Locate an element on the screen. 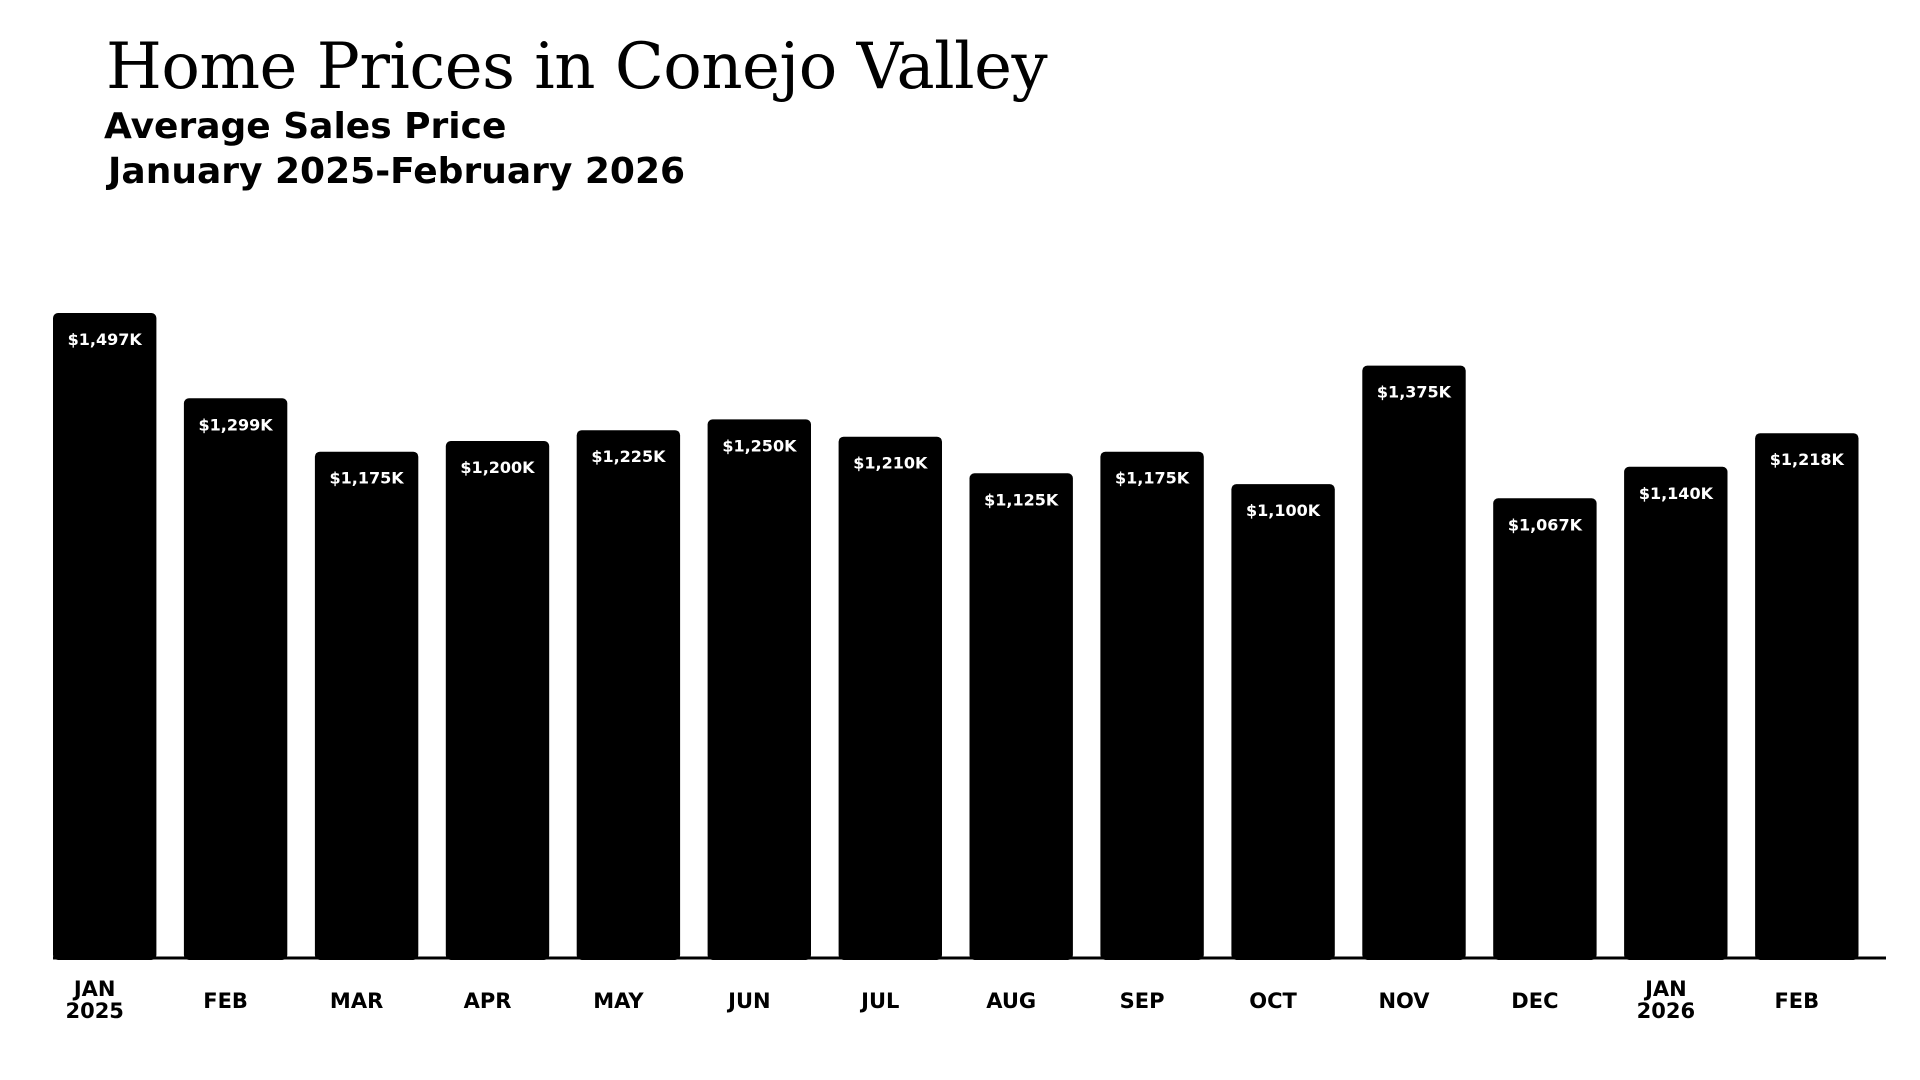 This screenshot has height=1080, width=1920. x-tick-label: JAN 2025 is located at coordinates (94, 1000).